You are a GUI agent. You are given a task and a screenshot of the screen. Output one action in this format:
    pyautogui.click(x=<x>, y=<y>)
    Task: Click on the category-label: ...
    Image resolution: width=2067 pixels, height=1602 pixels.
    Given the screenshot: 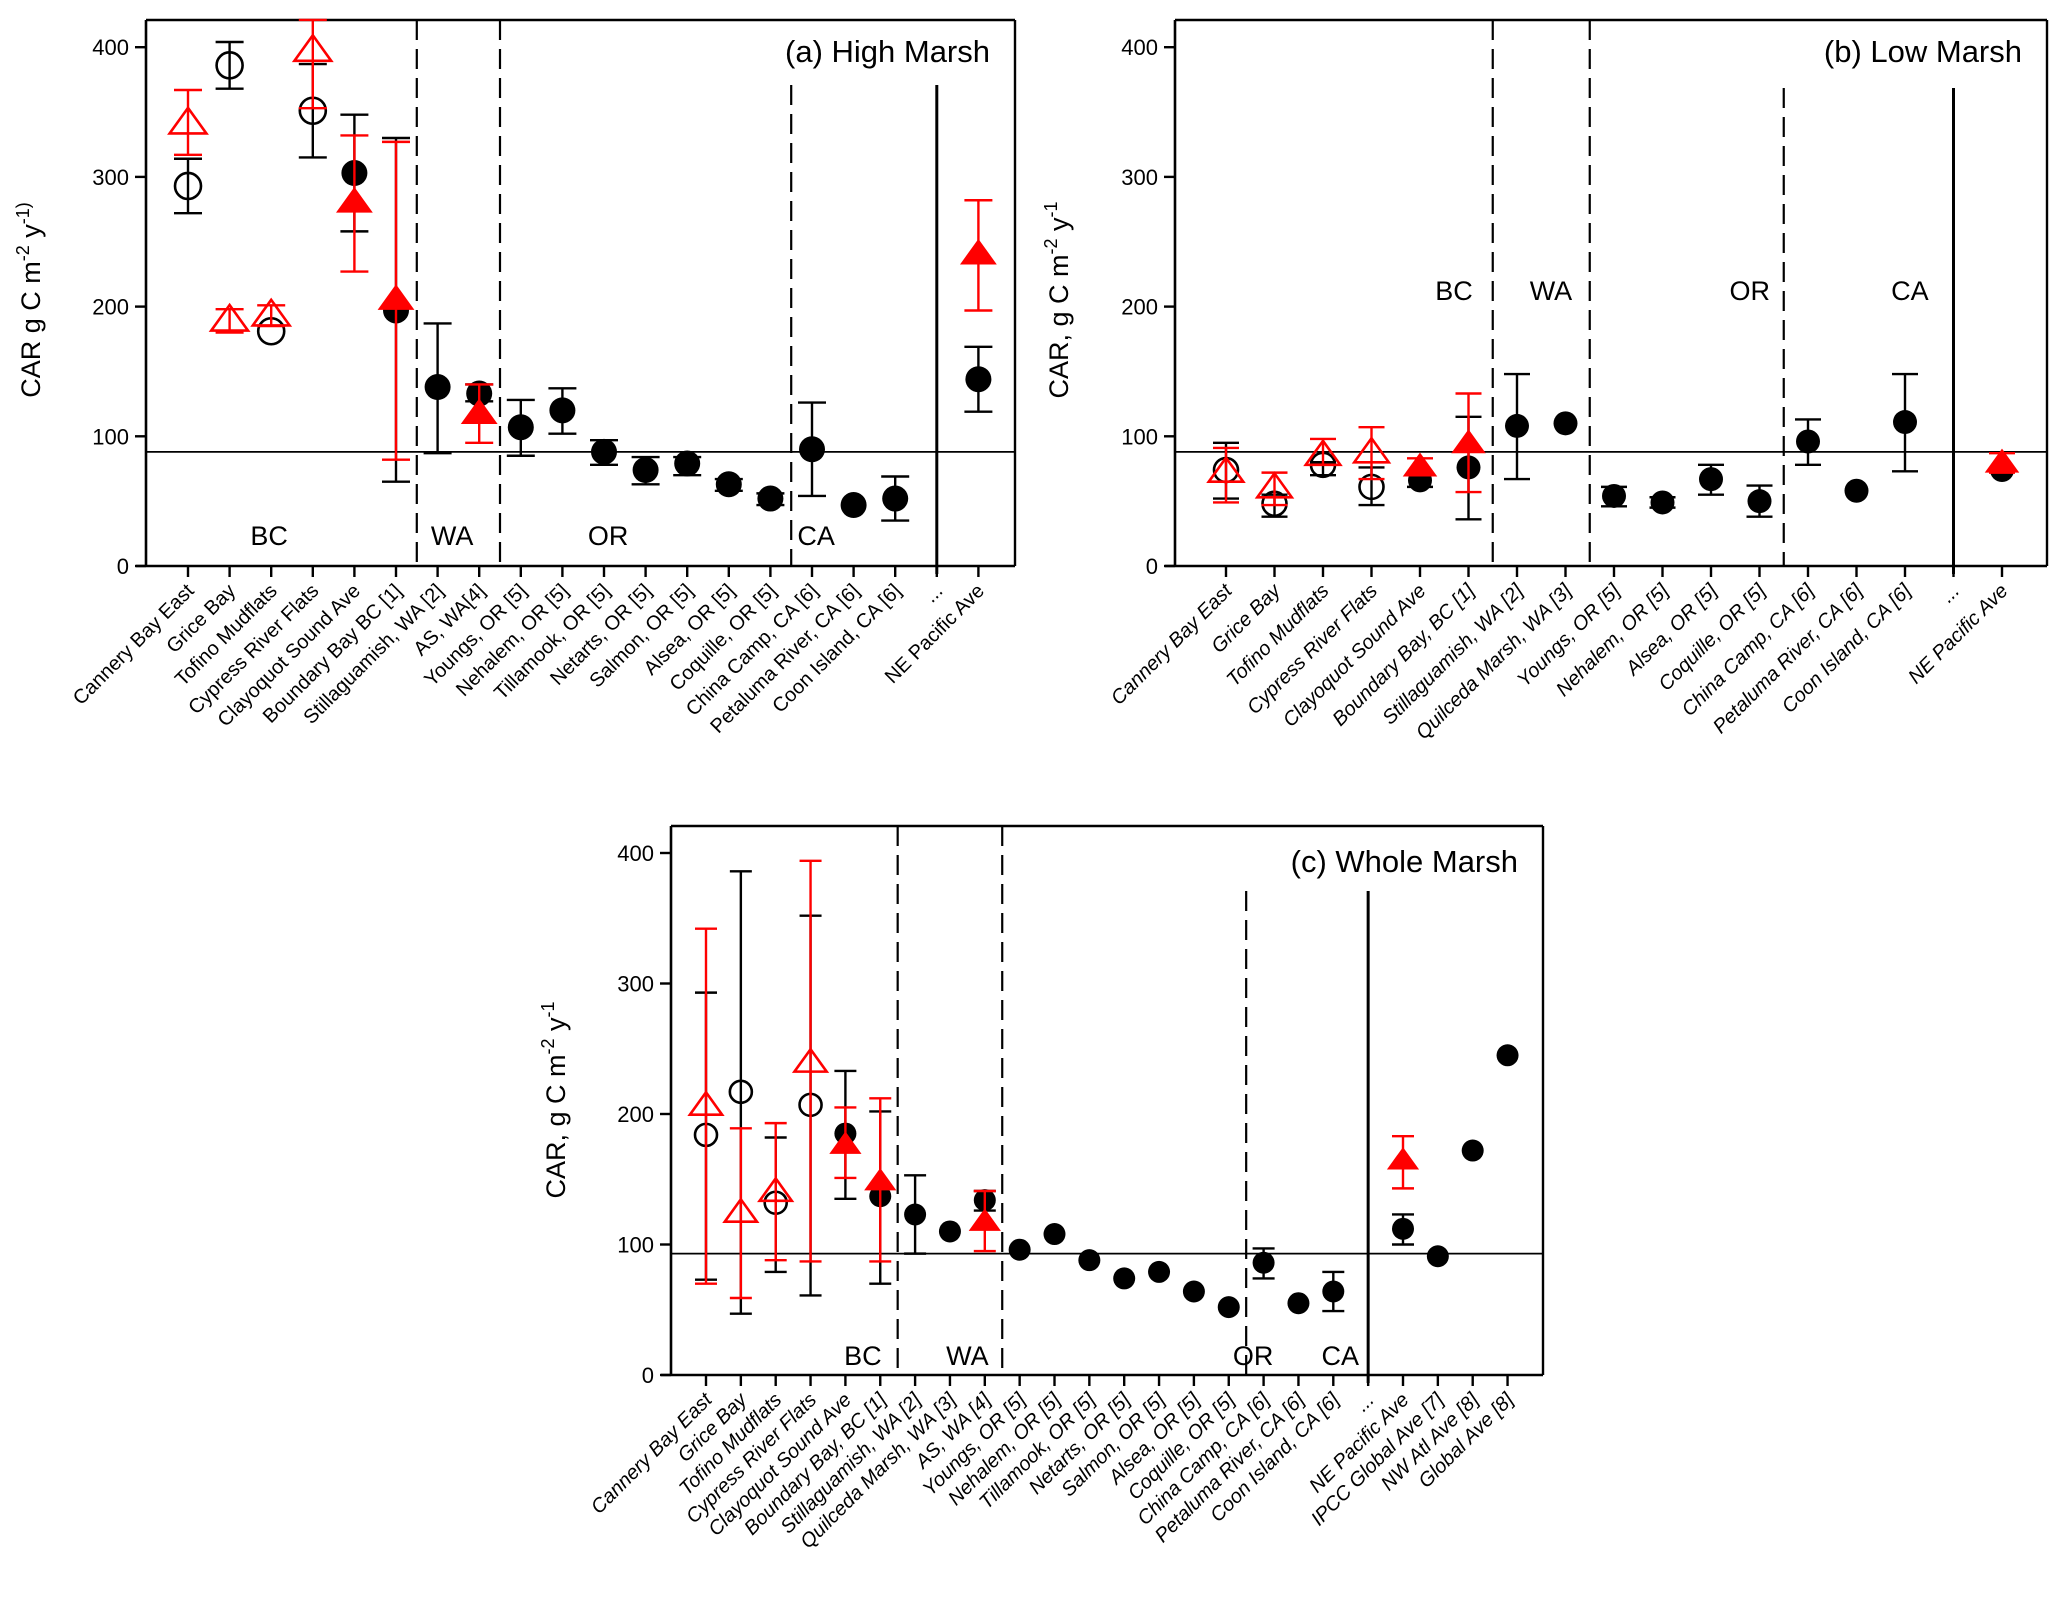 What is the action you would take?
    pyautogui.click(x=1950, y=593)
    